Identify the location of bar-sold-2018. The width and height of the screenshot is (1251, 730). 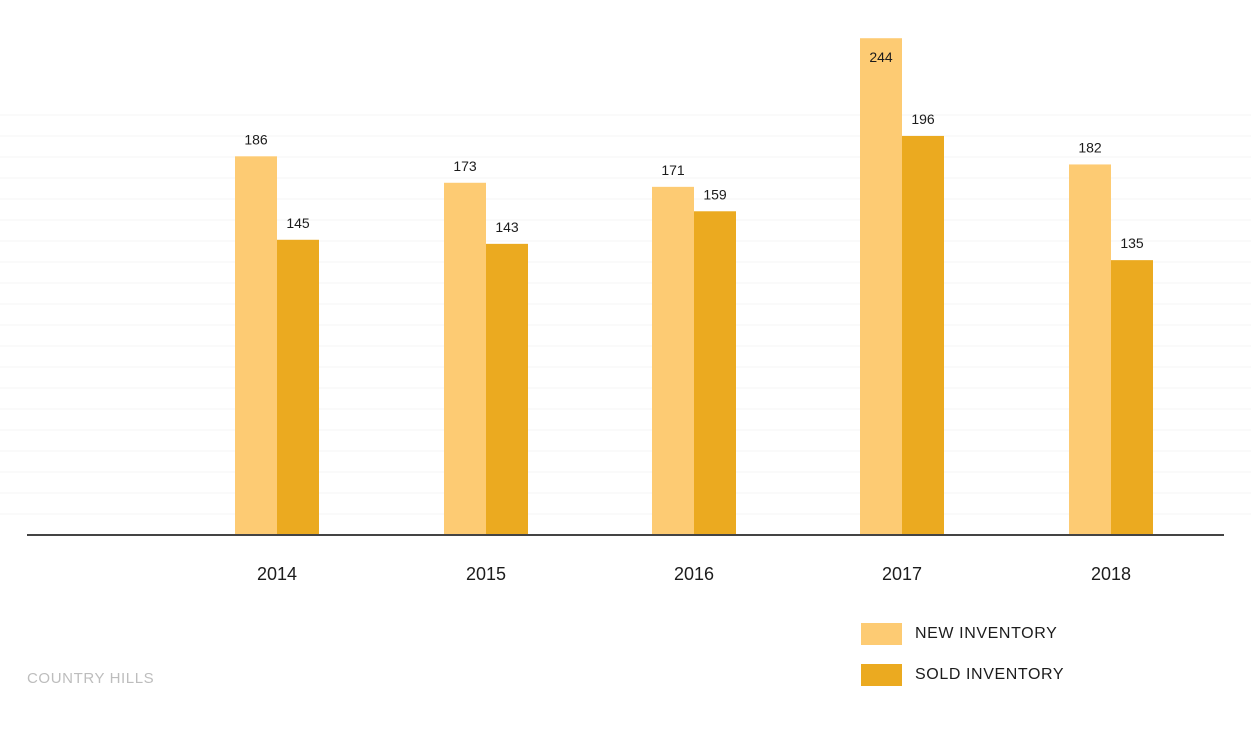
(1132, 397).